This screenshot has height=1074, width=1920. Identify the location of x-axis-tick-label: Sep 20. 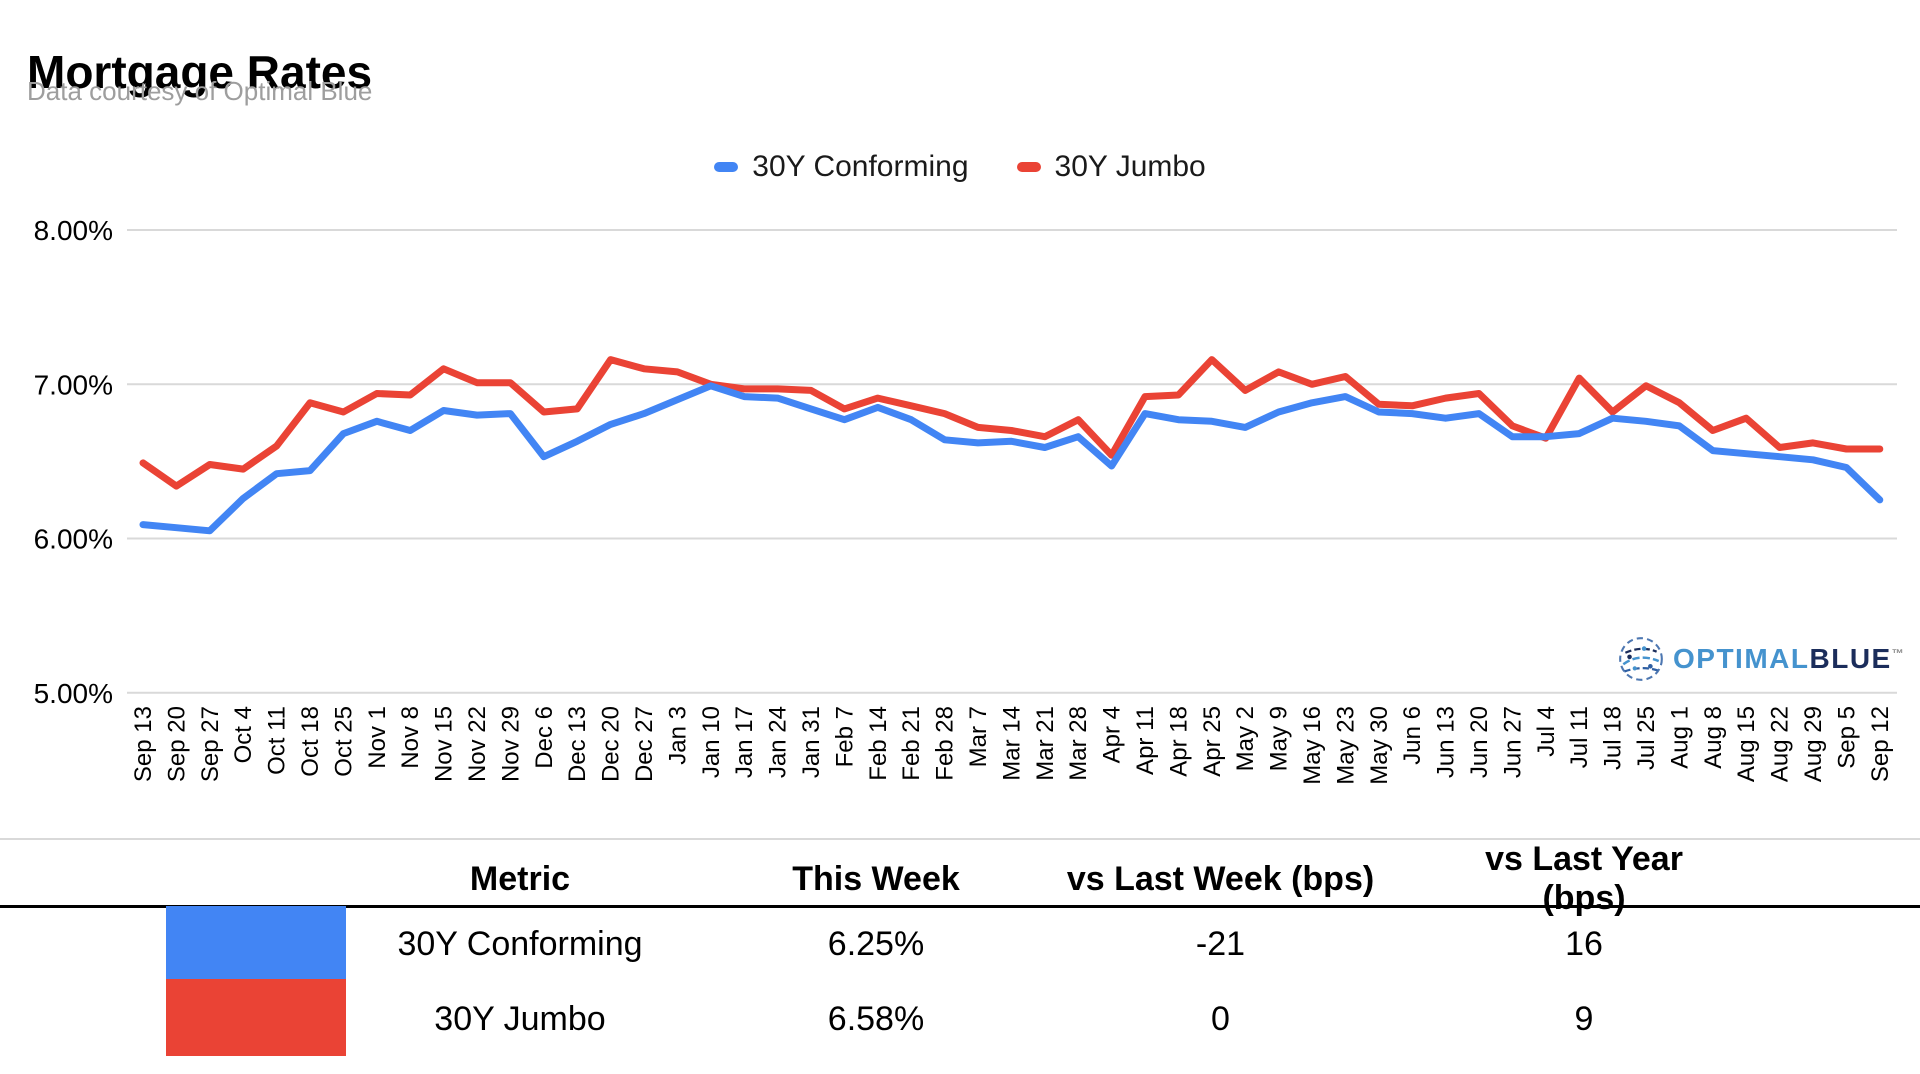
(176, 744).